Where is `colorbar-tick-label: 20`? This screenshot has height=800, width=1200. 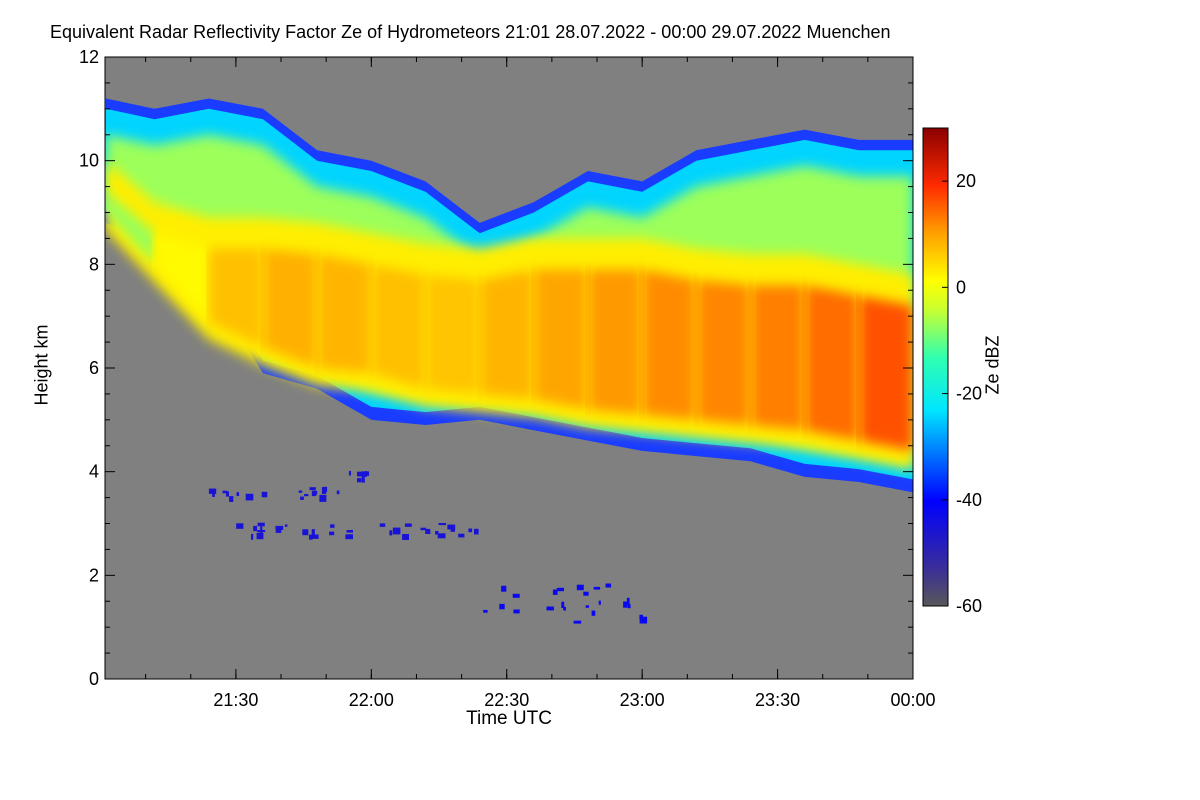
colorbar-tick-label: 20 is located at coordinates (966, 181).